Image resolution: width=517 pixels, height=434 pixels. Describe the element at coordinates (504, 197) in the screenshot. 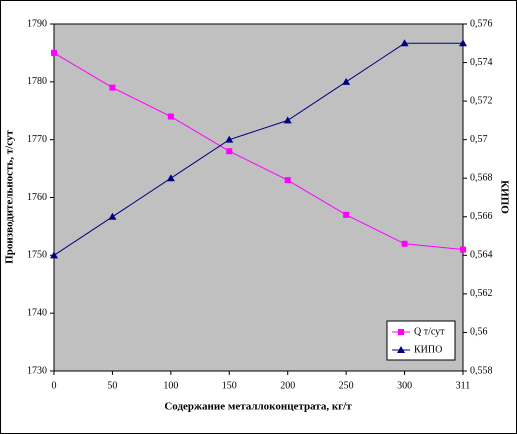

I see `y2-axis-title: КИПО` at that location.